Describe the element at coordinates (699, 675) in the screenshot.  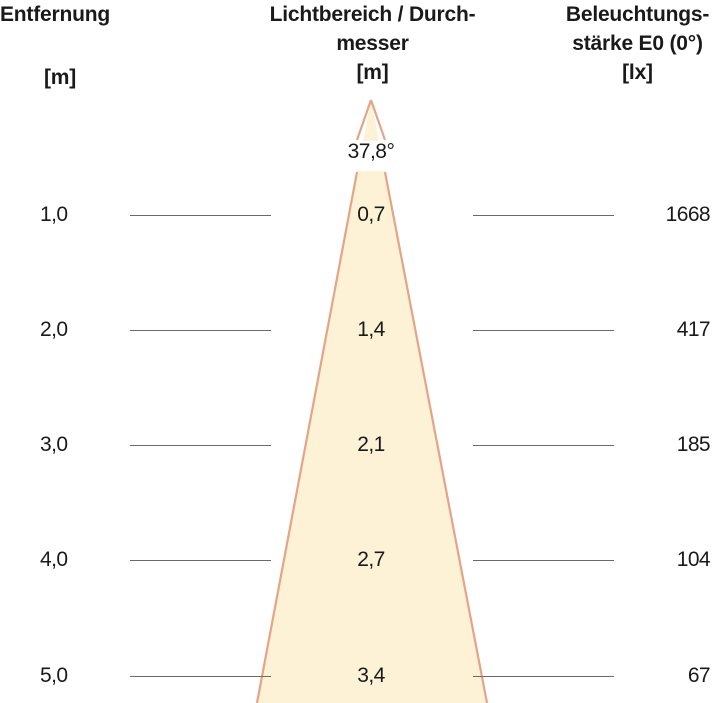
I see `illuminance-value: 67` at that location.